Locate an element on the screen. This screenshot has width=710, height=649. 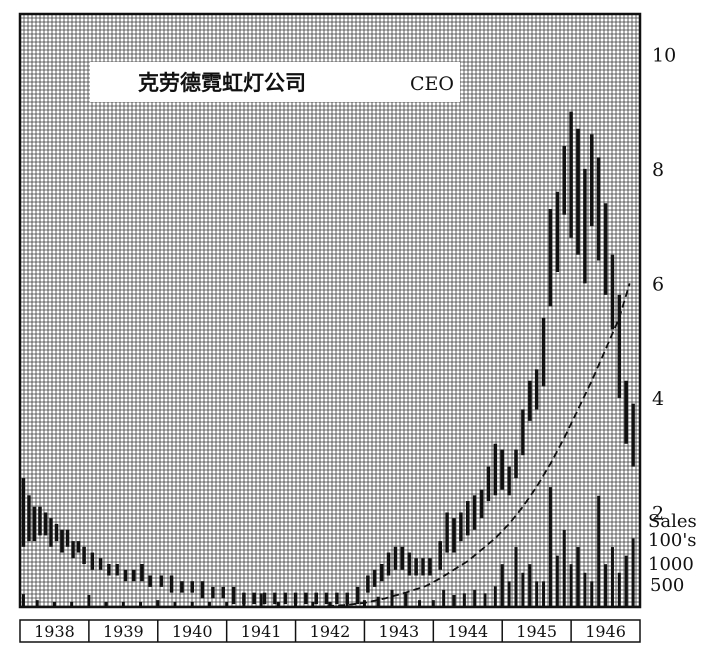
volume-label-500: 500 is located at coordinates (667, 585).